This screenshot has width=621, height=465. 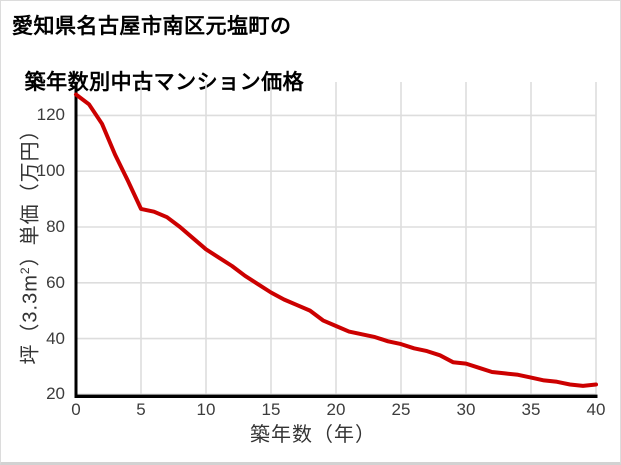 I want to click on x-tick-label: 35, so click(x=531, y=409).